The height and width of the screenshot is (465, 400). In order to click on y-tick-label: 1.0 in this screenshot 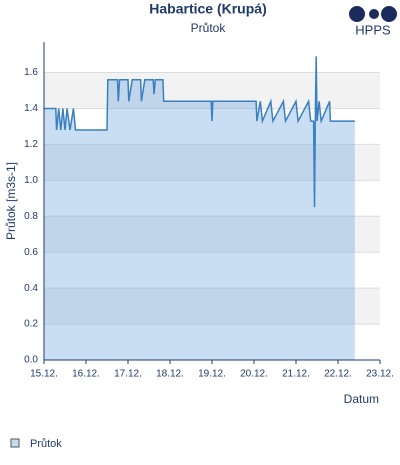, I will do `click(31, 180)`.